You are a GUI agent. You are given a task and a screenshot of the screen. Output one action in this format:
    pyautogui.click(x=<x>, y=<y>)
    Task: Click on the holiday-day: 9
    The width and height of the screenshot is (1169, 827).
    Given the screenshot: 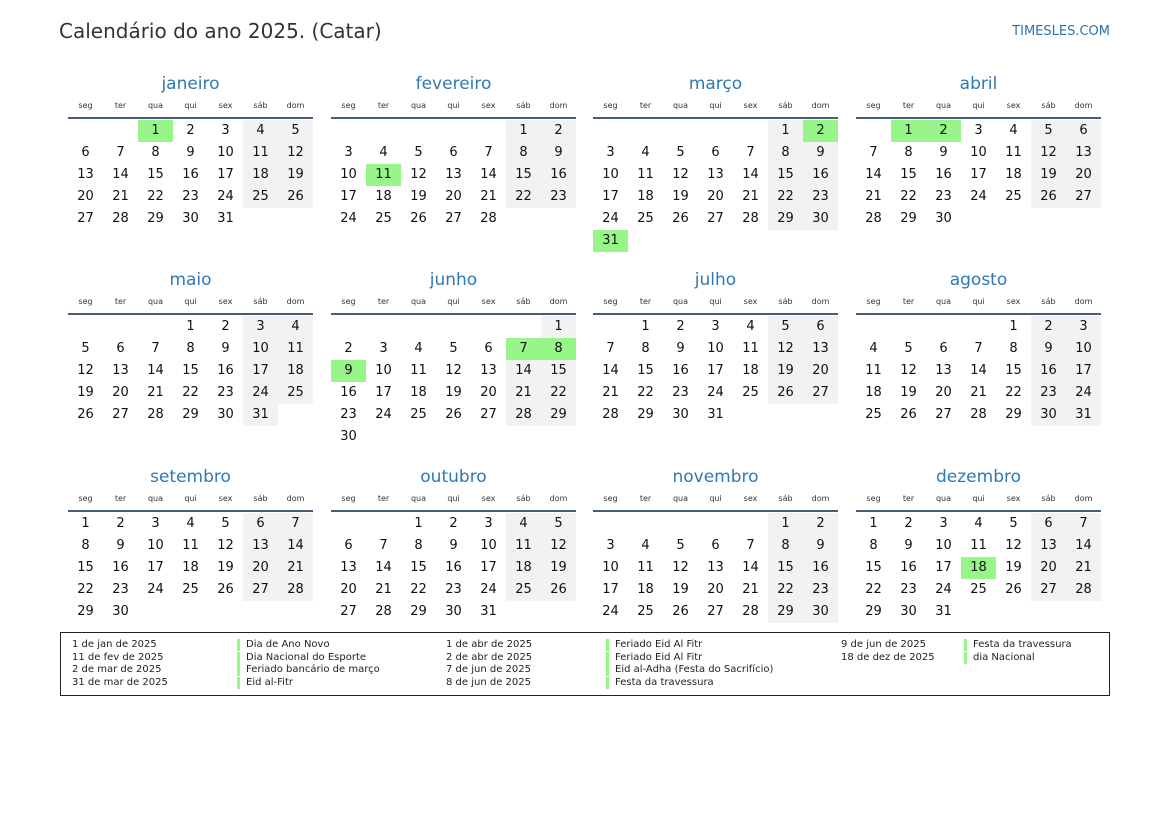 What is the action you would take?
    pyautogui.click(x=348, y=371)
    